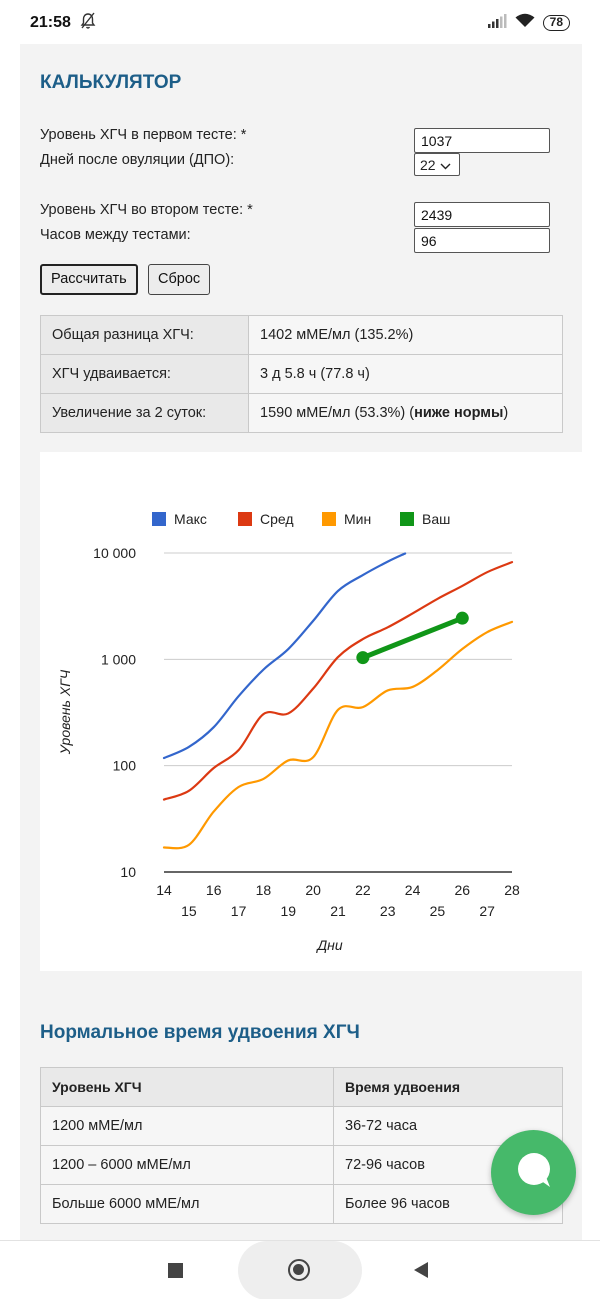 The width and height of the screenshot is (600, 1299). I want to click on y-tick-label: 100, so click(125, 766).